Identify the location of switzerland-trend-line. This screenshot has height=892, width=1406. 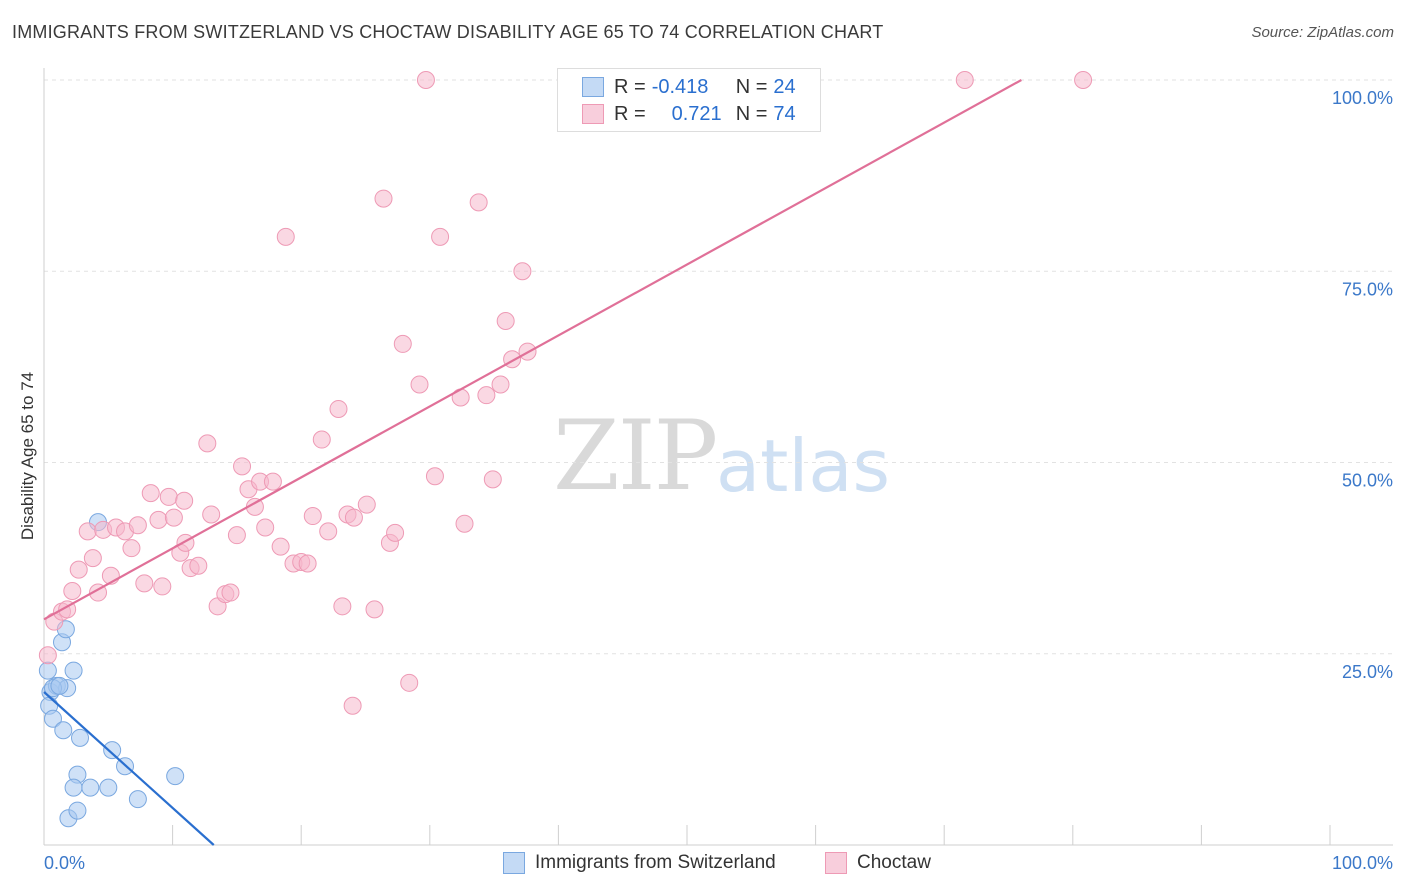
(129, 768).